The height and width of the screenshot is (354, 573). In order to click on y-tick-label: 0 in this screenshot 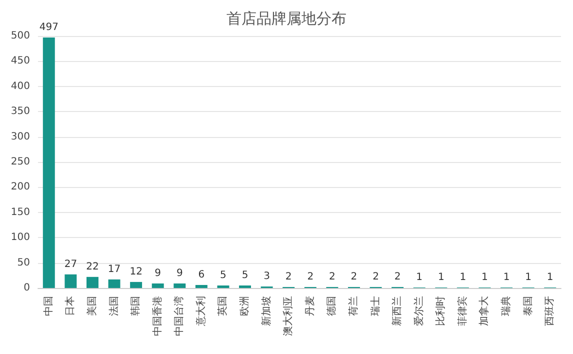, I will do `click(27, 288)`.